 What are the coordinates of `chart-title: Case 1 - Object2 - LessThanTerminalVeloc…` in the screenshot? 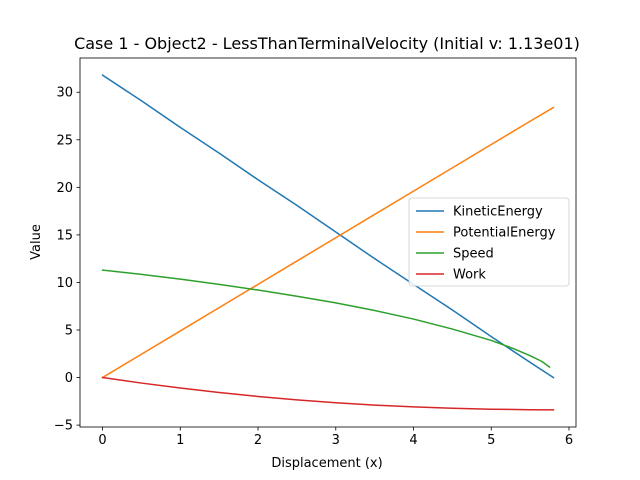 It's located at (327, 43).